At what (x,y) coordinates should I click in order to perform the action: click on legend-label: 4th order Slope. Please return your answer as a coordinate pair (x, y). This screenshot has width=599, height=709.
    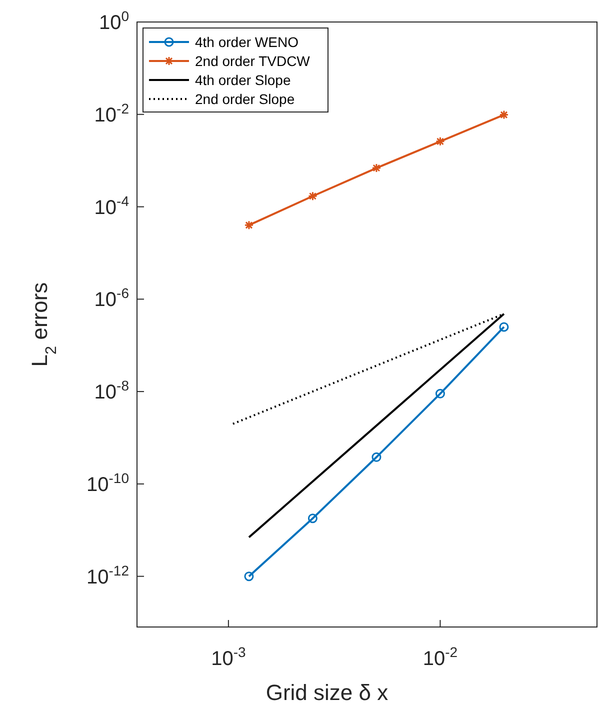
    Looking at the image, I should click on (243, 80).